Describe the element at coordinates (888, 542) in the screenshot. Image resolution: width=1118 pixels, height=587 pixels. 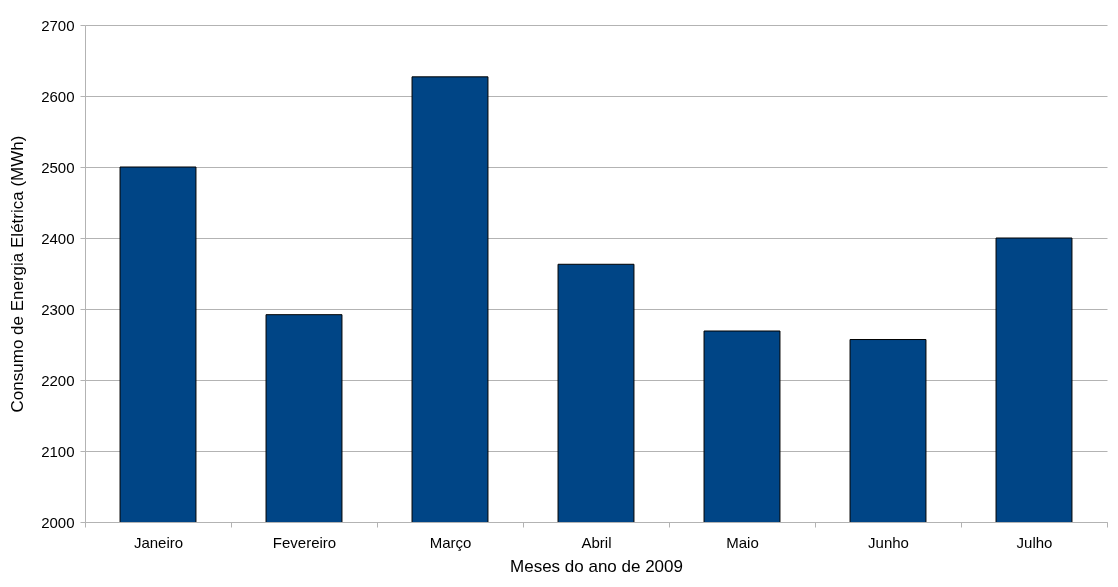
I see `x-tick-label: Junho` at that location.